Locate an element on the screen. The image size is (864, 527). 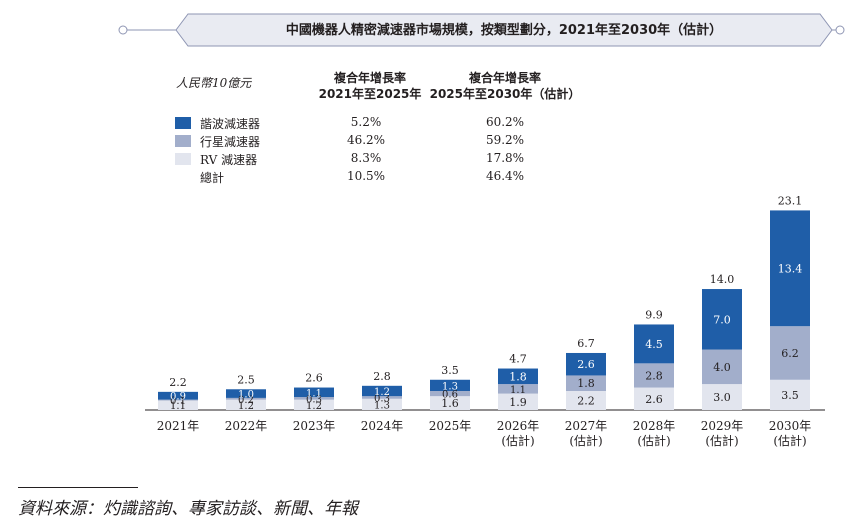
title-banner is located at coordinates (481, 30).